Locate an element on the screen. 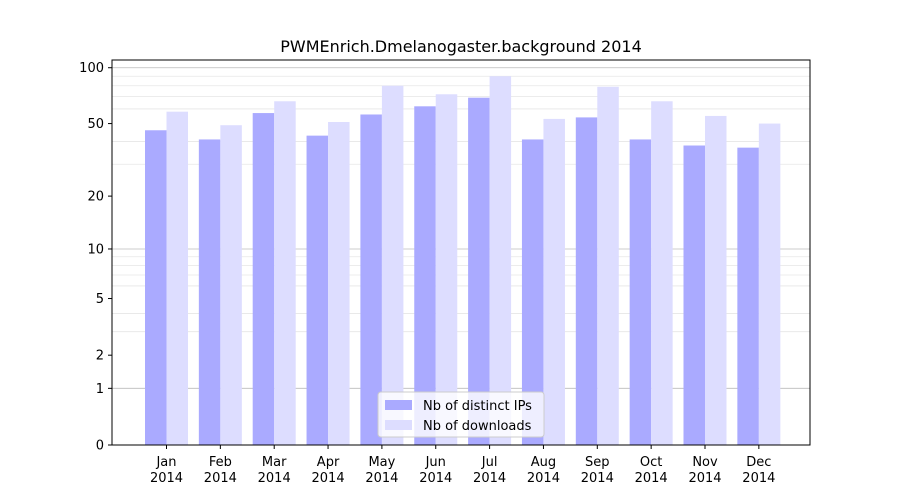 This screenshot has width=900, height=500. y-tick-label: 20 is located at coordinates (95, 197).